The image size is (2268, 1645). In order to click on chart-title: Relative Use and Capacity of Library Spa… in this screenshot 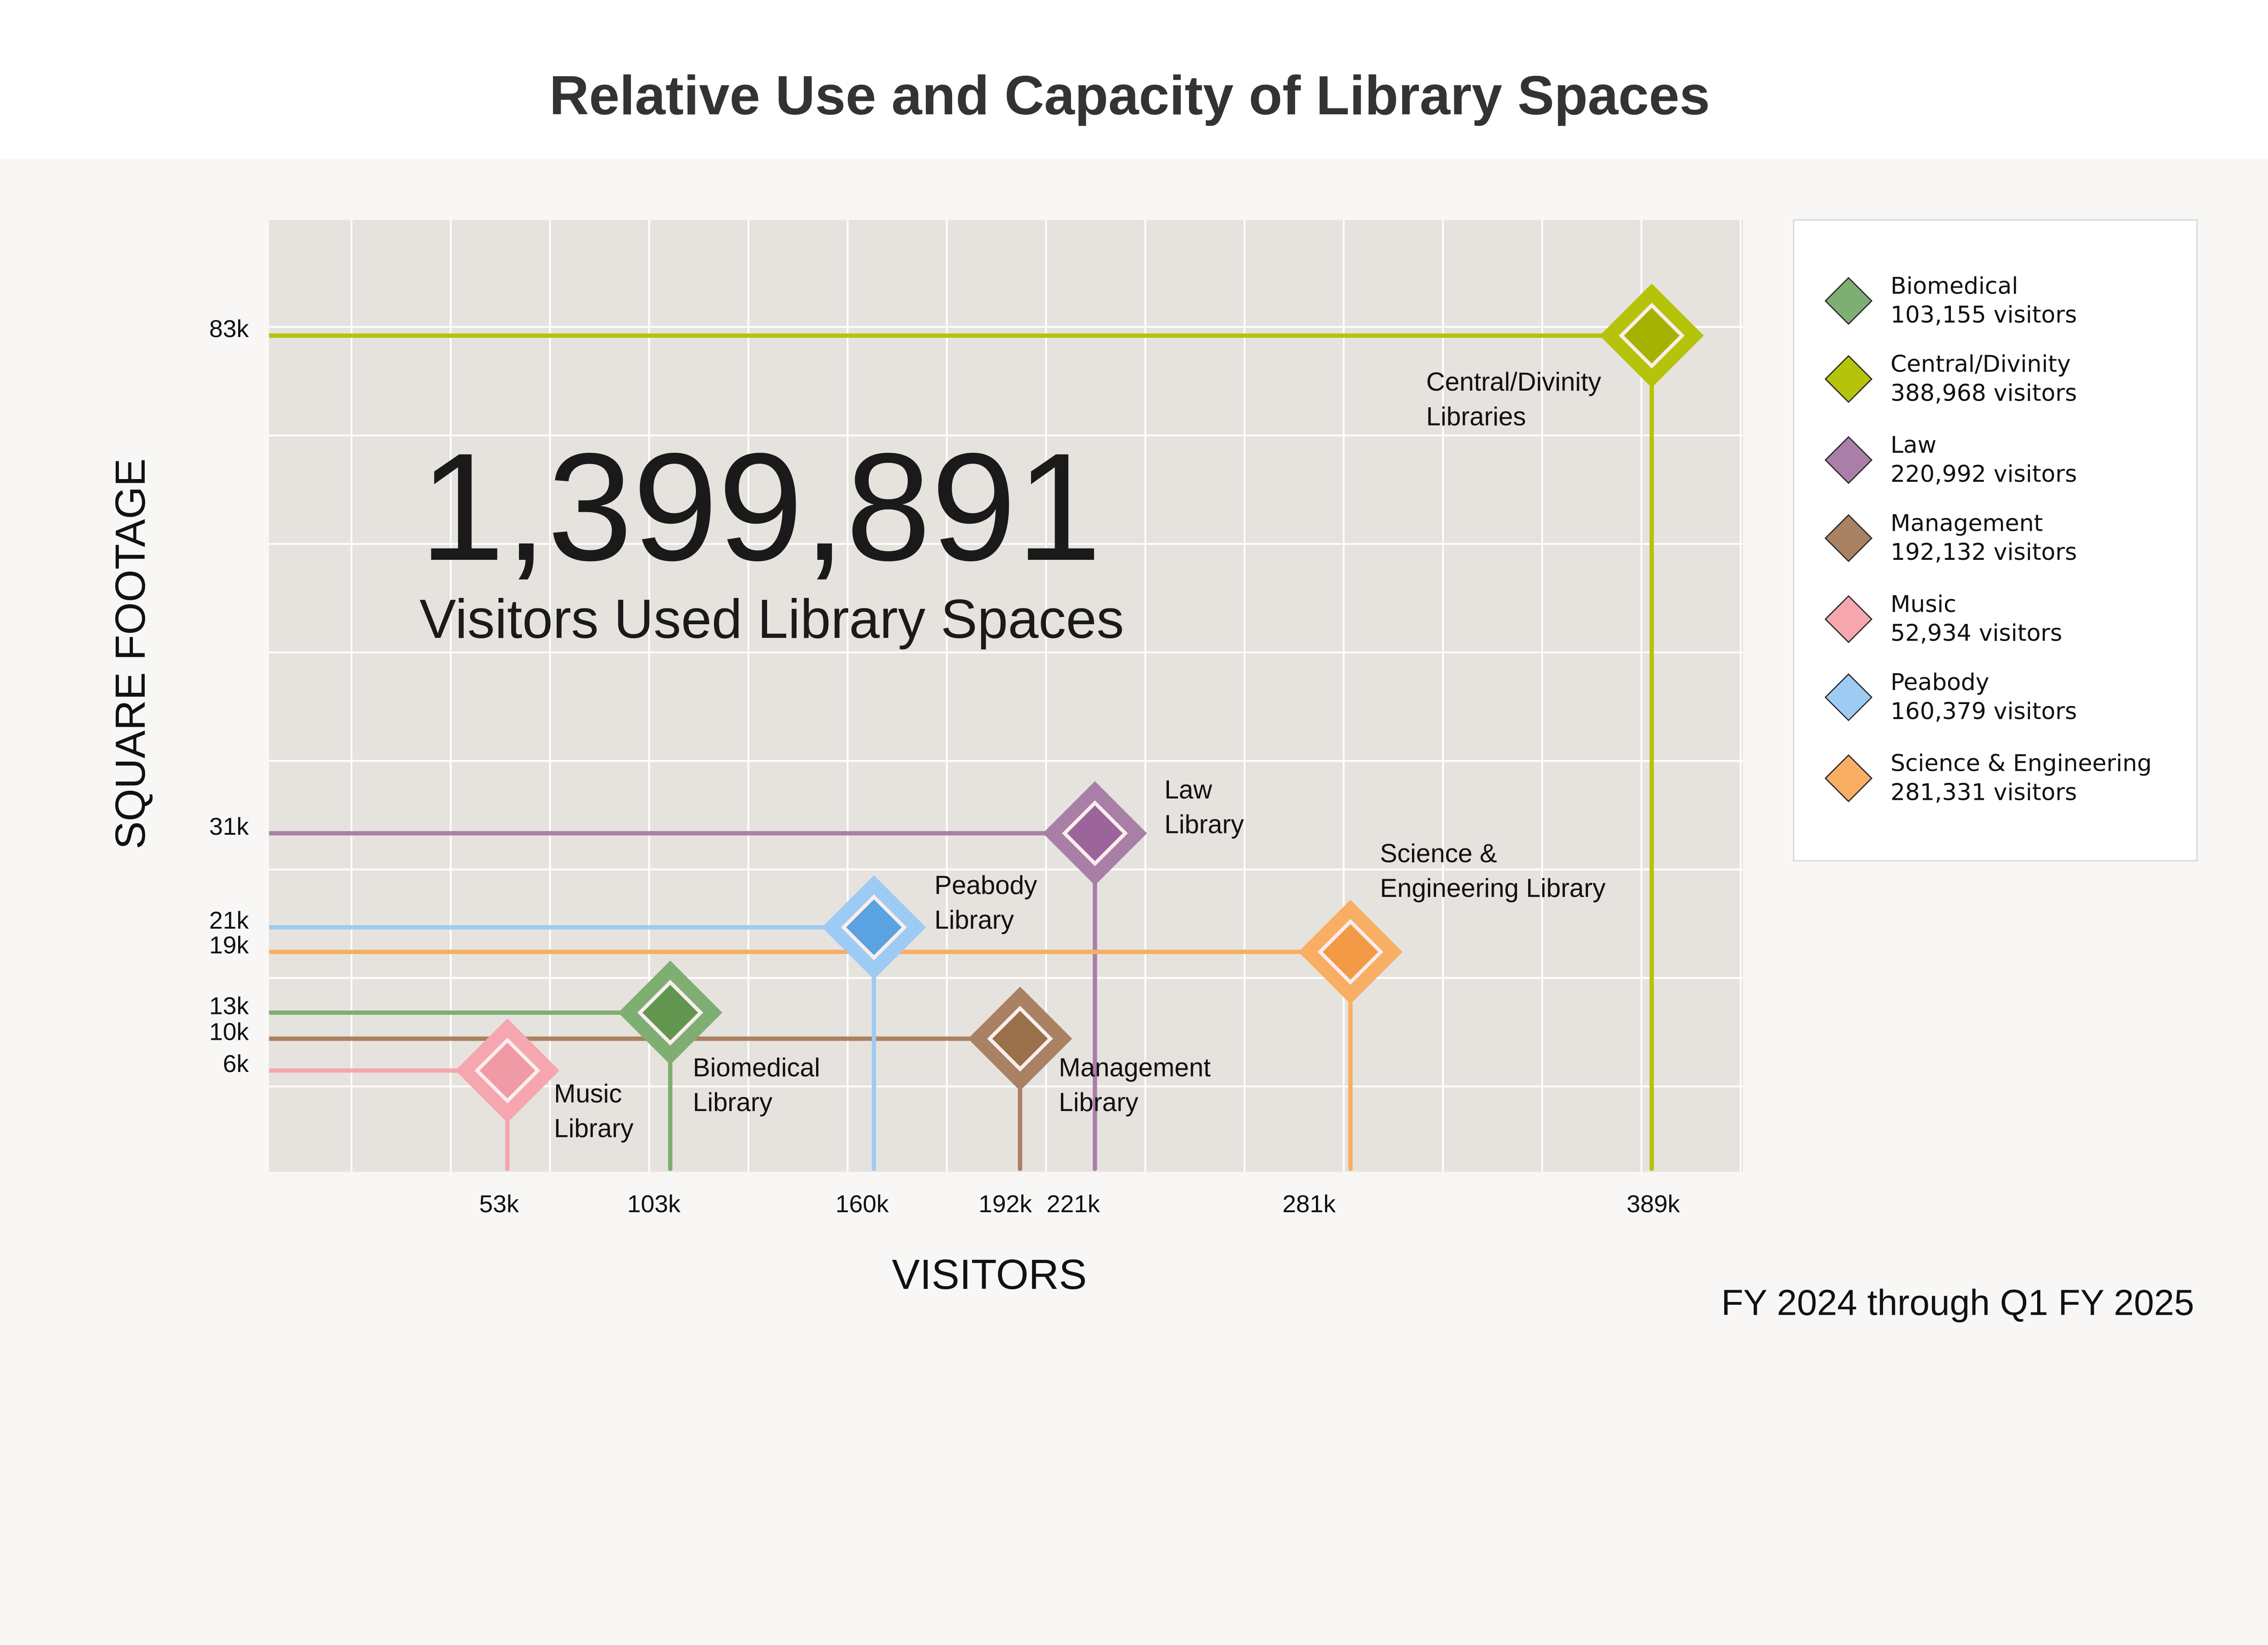, I will do `click(1129, 95)`.